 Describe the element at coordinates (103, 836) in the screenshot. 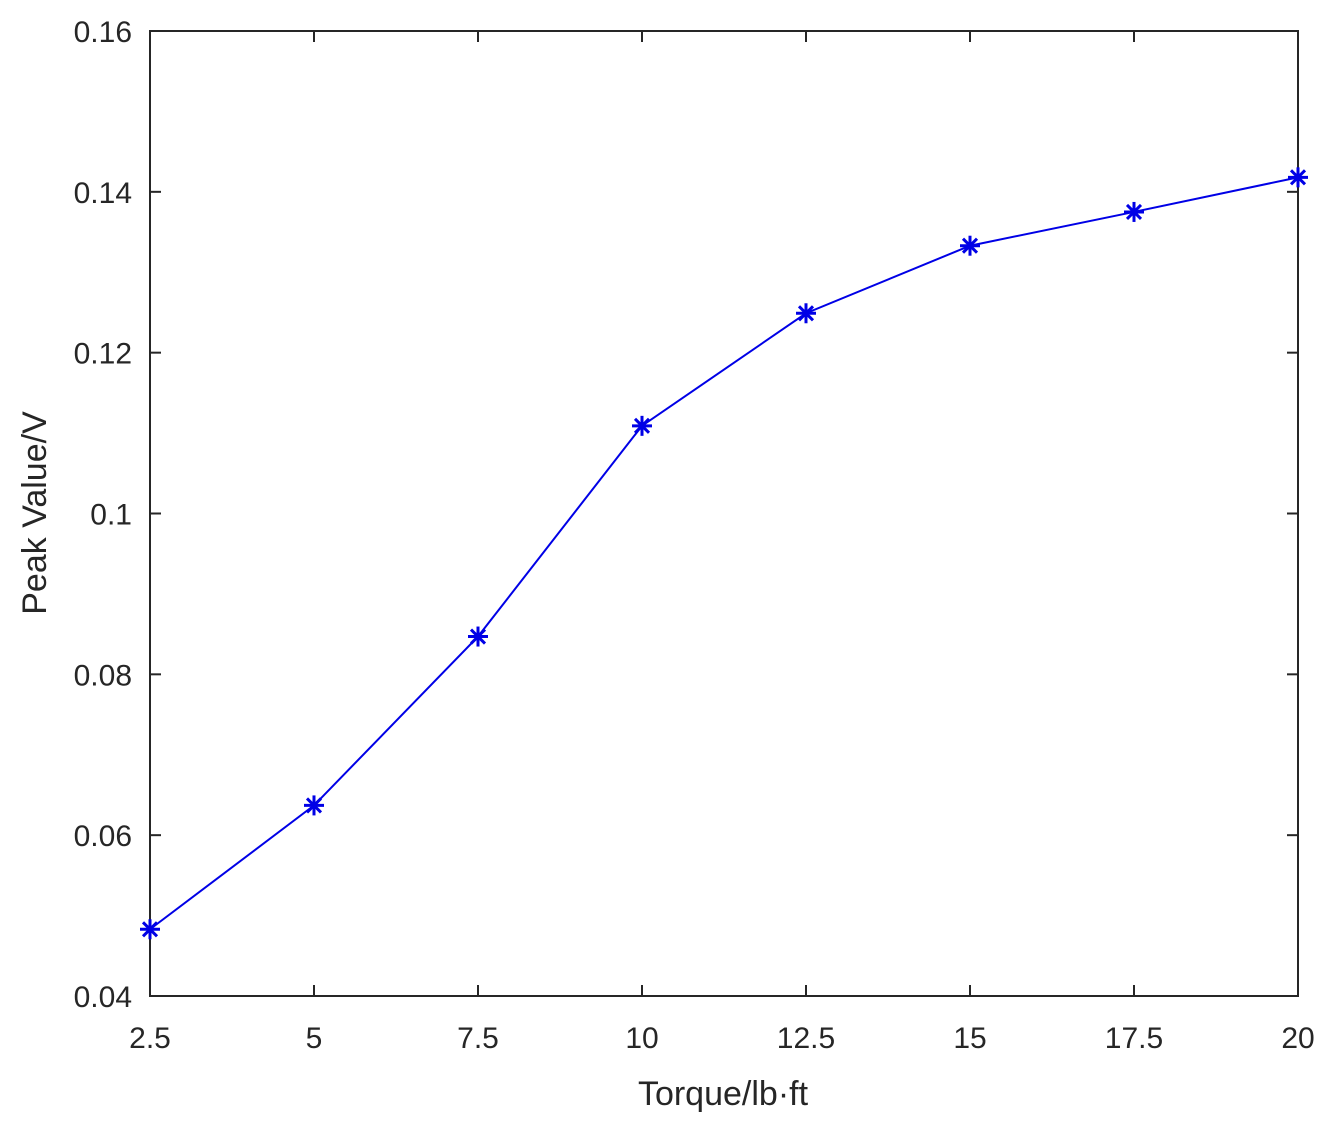

I see `y-tick-label: 0.06` at that location.